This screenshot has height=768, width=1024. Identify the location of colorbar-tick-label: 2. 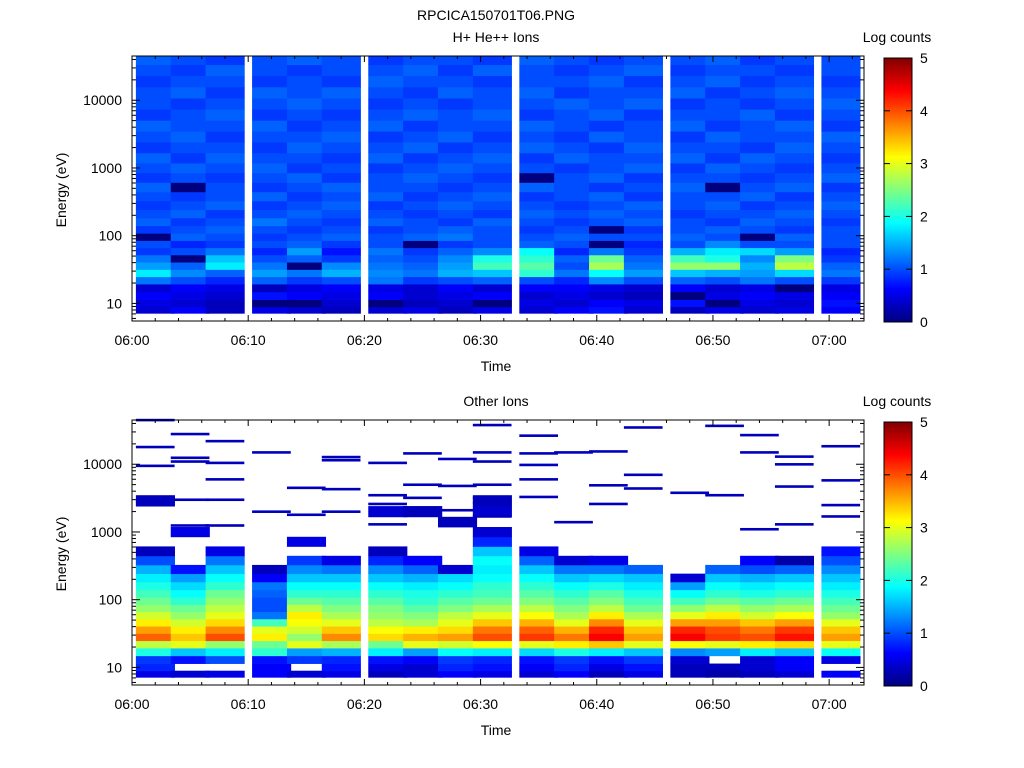
(924, 580).